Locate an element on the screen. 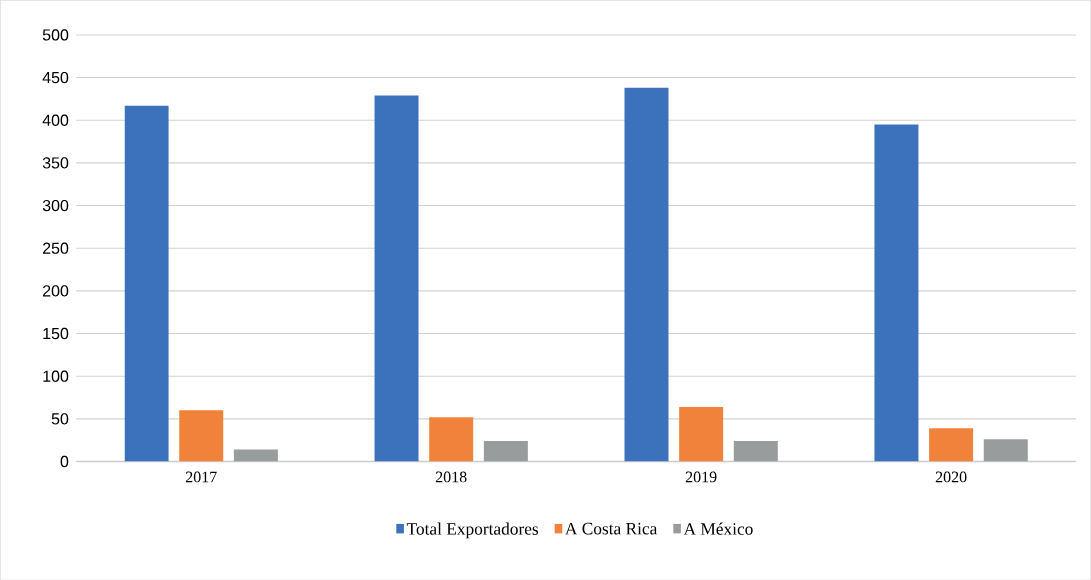 This screenshot has width=1091, height=580. y-tick-label: 0 is located at coordinates (64, 461).